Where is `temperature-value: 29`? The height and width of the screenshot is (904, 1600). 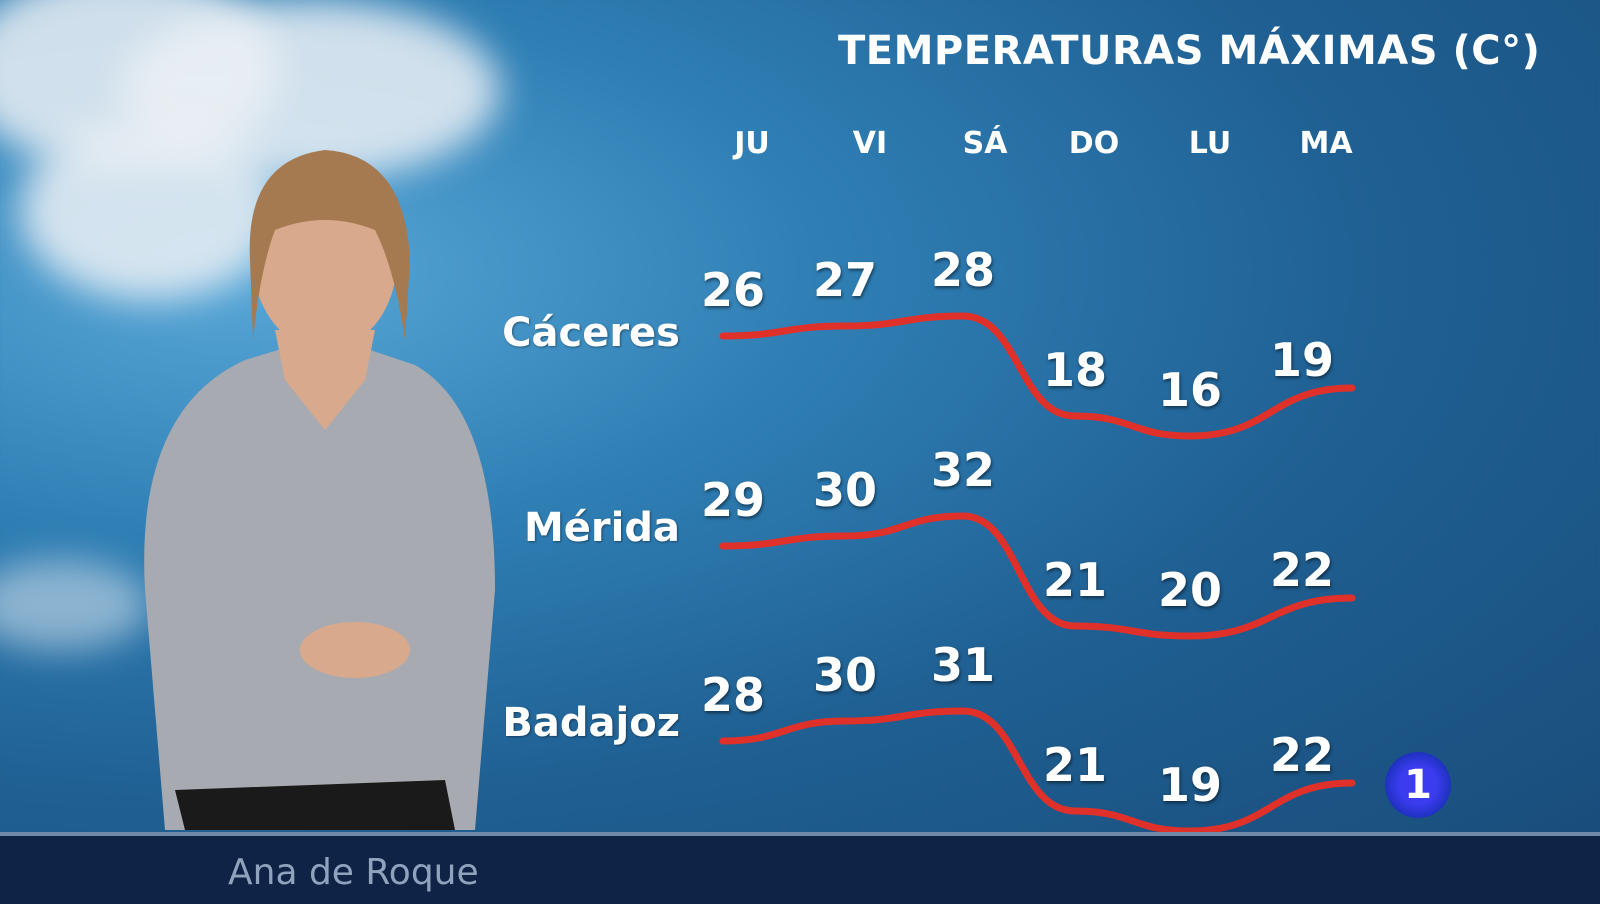 temperature-value: 29 is located at coordinates (733, 500).